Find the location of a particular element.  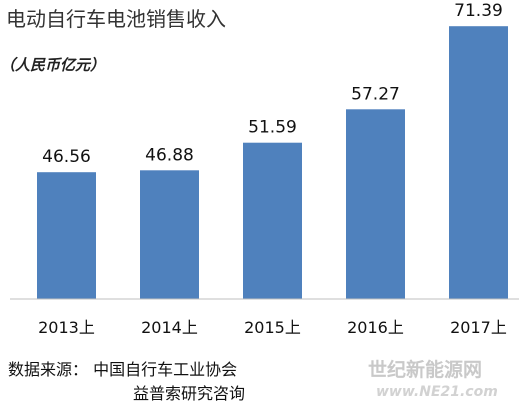

bar-2017上 is located at coordinates (478, 162).